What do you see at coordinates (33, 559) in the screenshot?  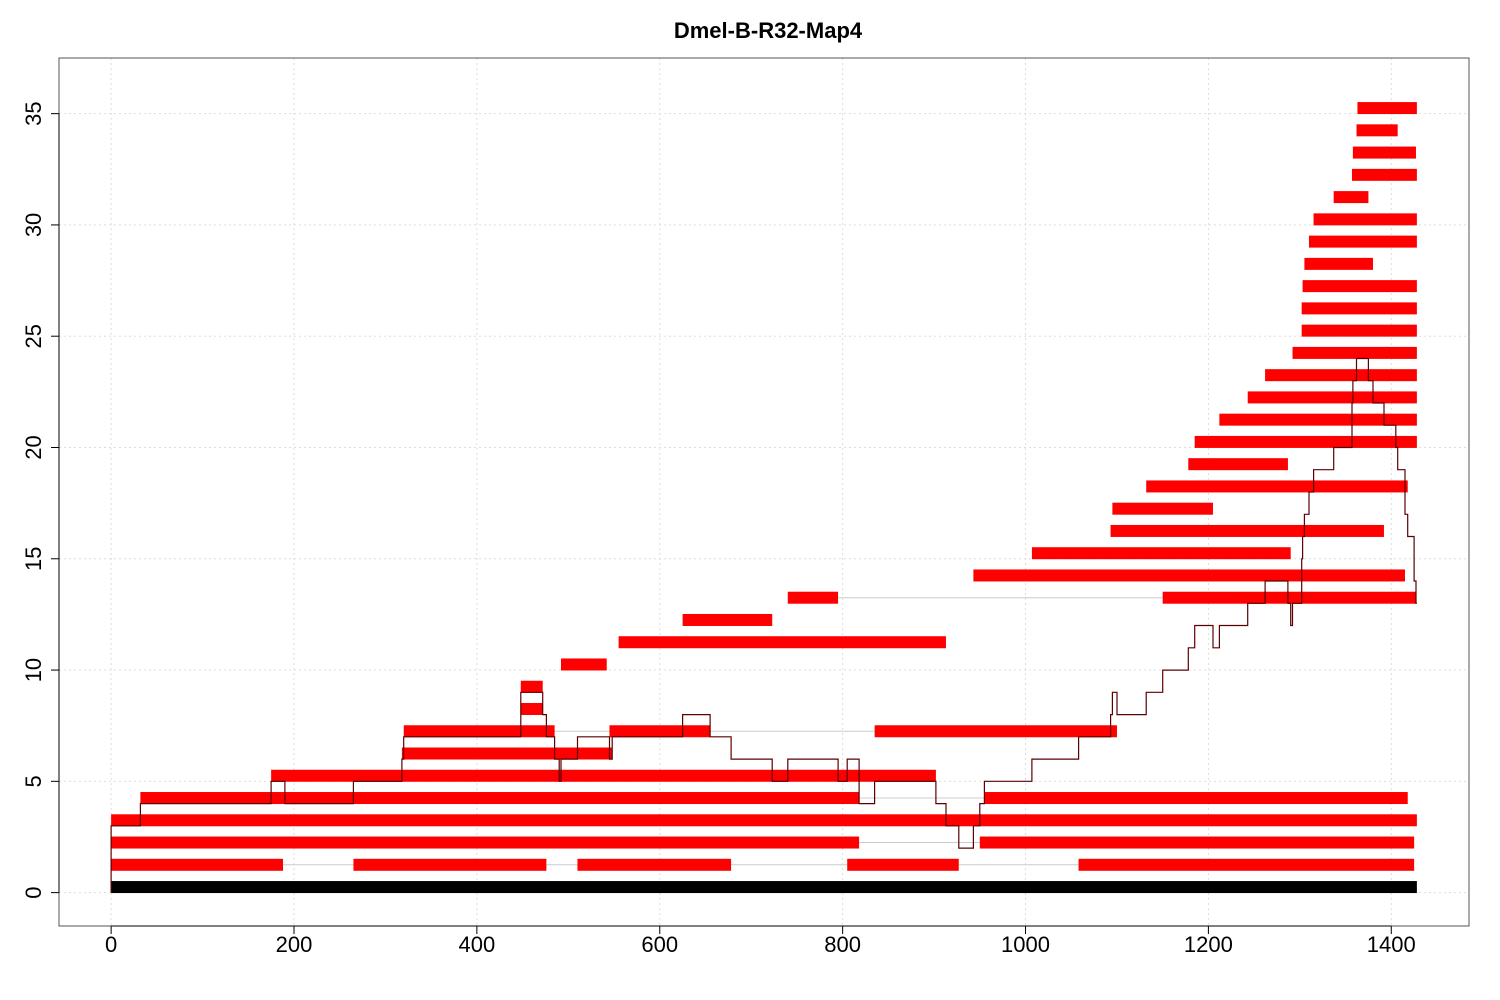 I see `y-tick-label: 15` at bounding box center [33, 559].